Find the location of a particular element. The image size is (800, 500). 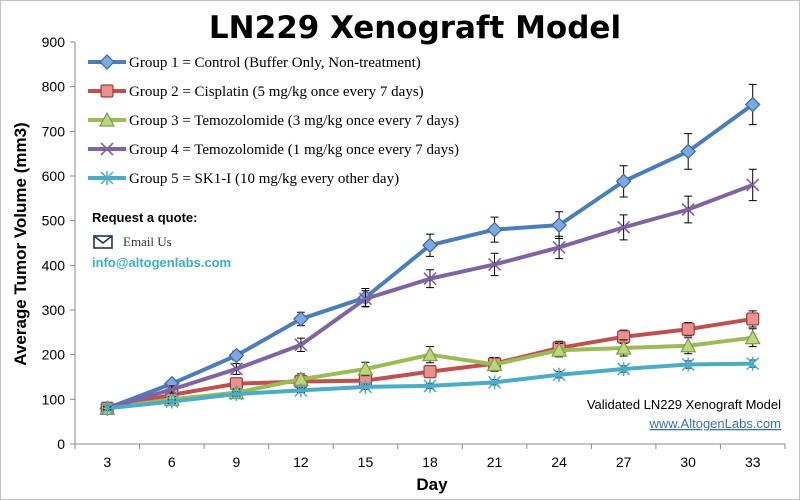

y-ticks: 0 100 200 300 400 500 600 700 800 900 is located at coordinates (58, 243).